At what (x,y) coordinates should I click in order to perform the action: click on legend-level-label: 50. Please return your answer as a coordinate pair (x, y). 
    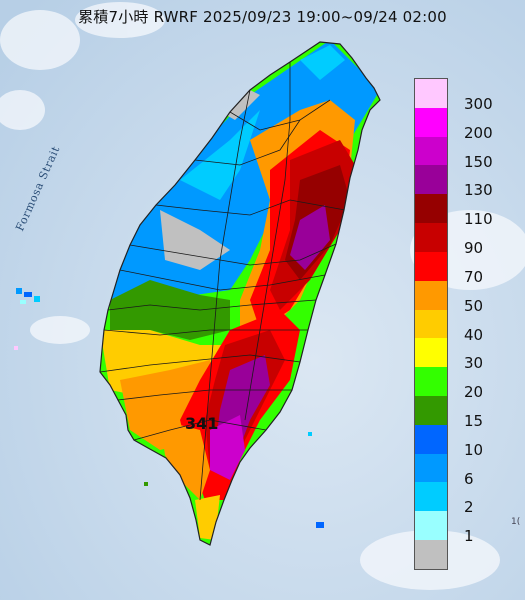
    Looking at the image, I should click on (474, 305).